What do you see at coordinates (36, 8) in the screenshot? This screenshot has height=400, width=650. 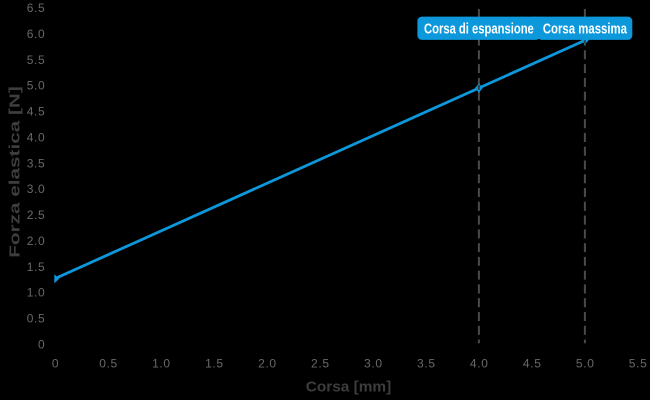 I see `svg-text: 6.5` at bounding box center [36, 8].